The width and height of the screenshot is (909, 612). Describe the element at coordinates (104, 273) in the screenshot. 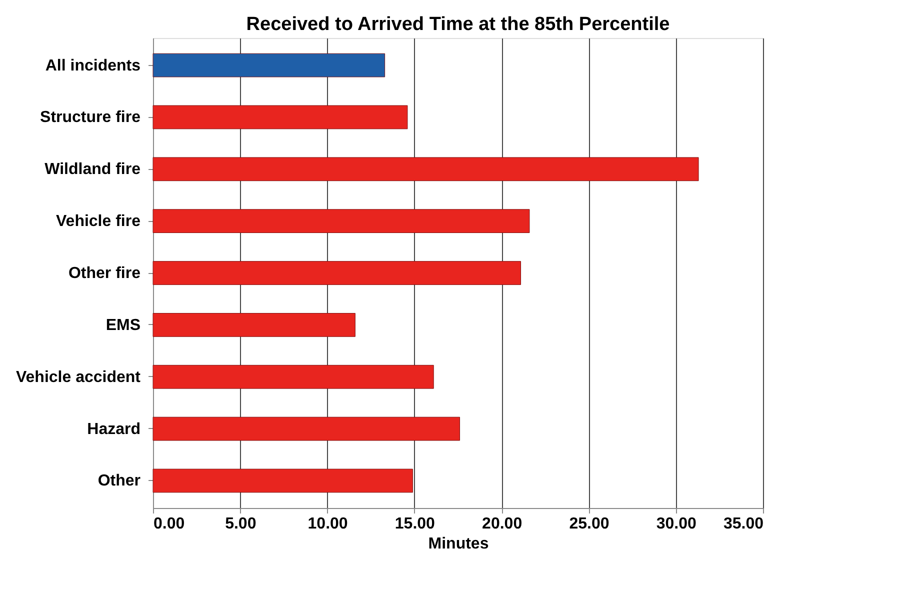

I see `y-tick-label: Other fire` at that location.